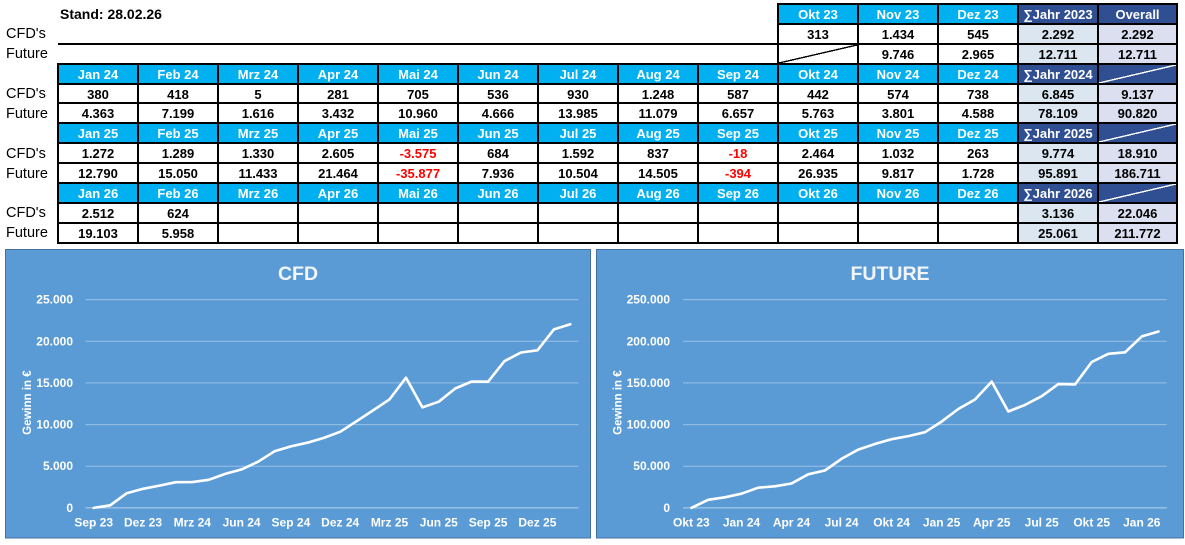  What do you see at coordinates (192, 523) in the screenshot?
I see `svg-text: Mrz 24` at bounding box center [192, 523].